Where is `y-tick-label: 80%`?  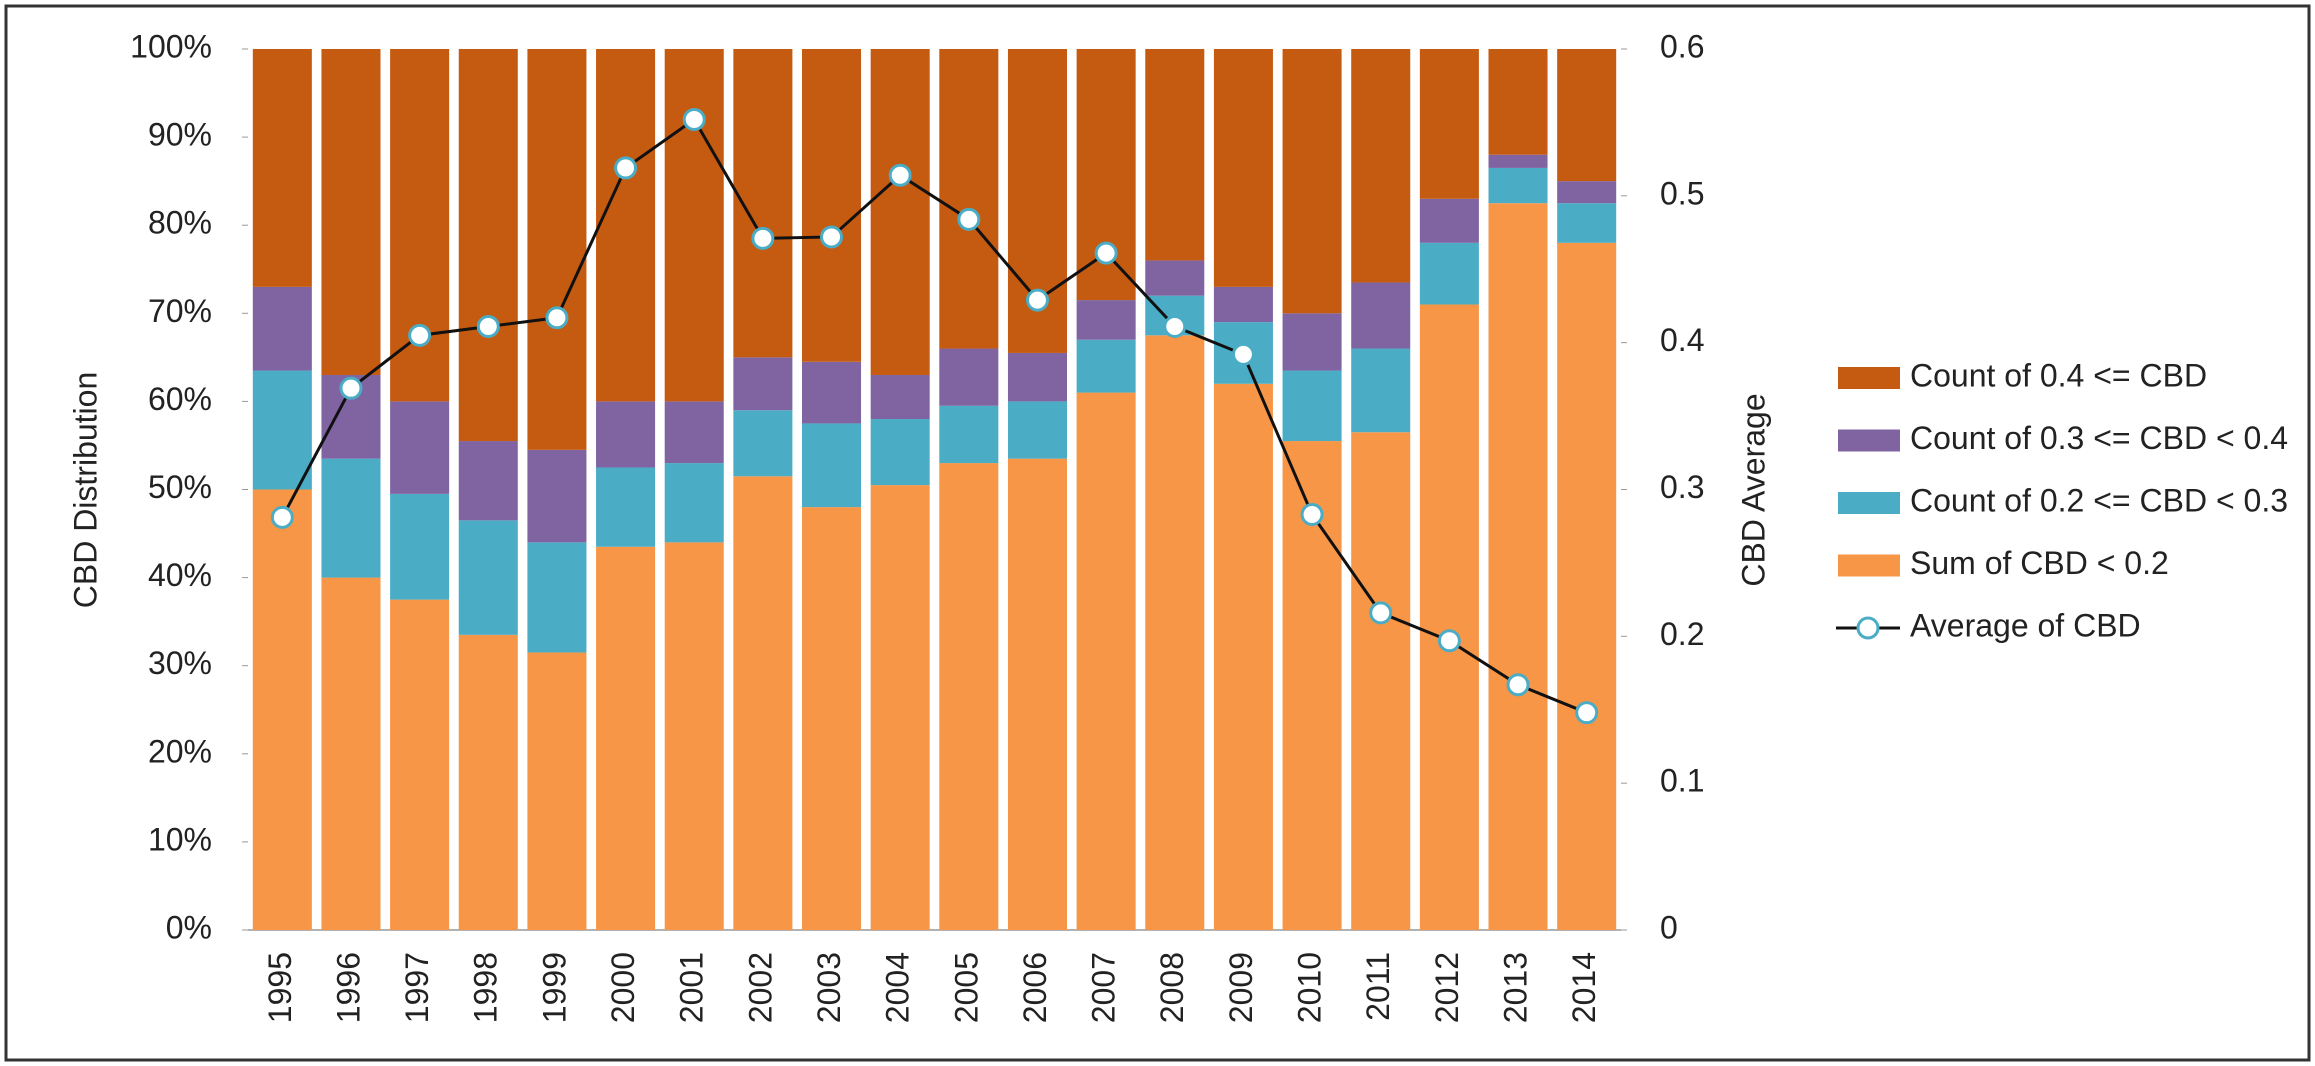 y-tick-label: 80% is located at coordinates (180, 223).